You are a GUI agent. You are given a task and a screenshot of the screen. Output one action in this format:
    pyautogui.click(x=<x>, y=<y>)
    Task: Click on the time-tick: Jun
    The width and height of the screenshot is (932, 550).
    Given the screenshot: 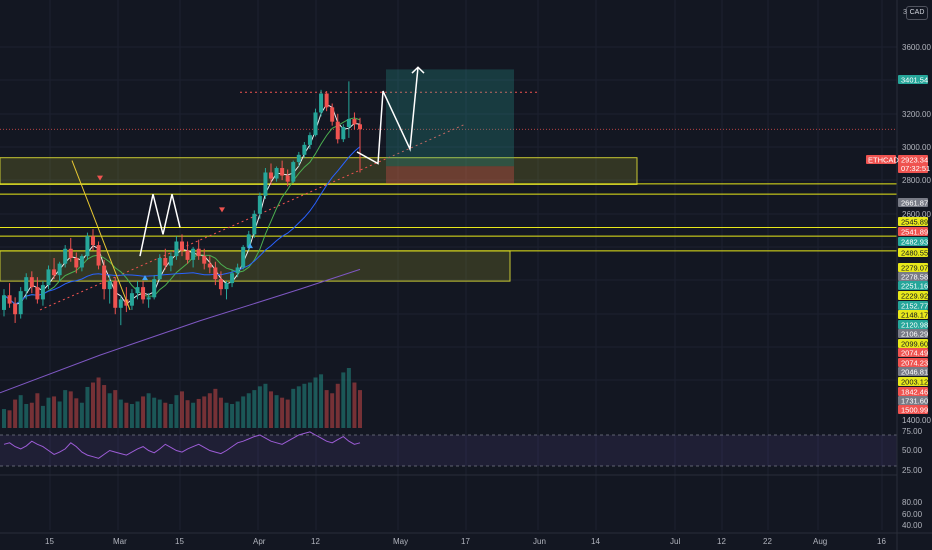 What is the action you would take?
    pyautogui.click(x=539, y=541)
    